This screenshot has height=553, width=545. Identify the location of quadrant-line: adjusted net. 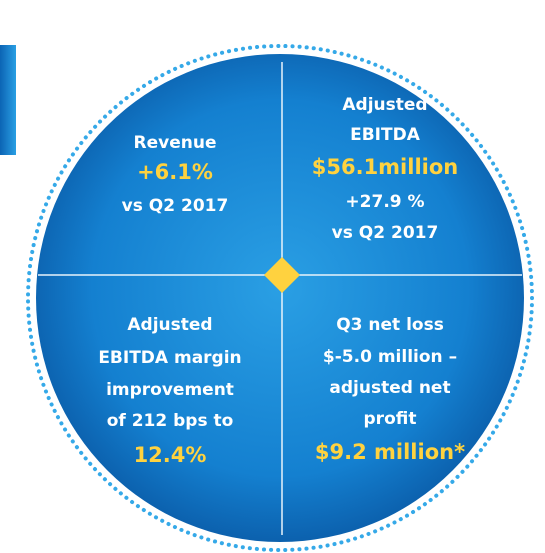
(389, 388).